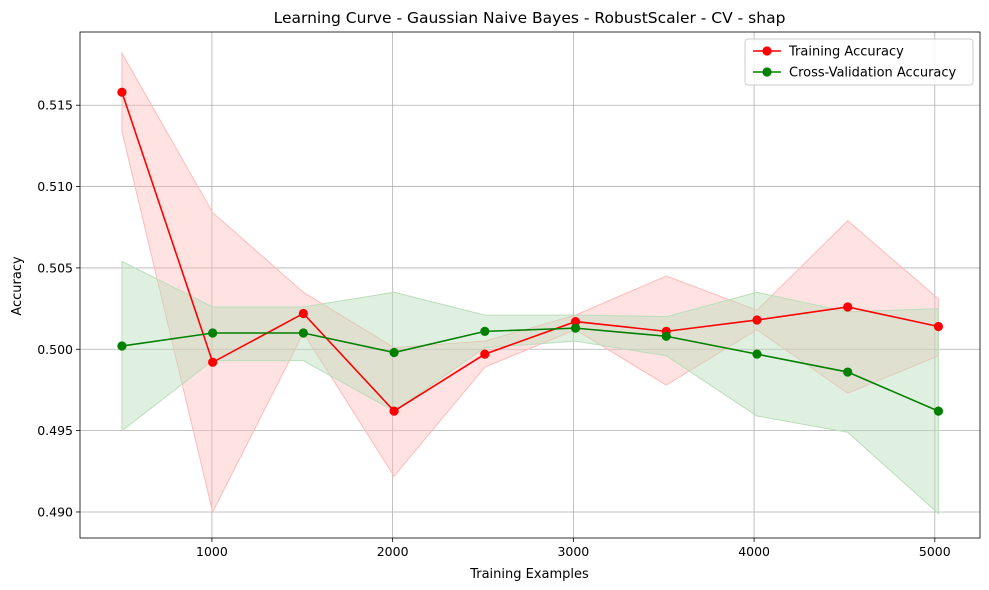 The width and height of the screenshot is (989, 590). I want to click on cross-validation-accuracy-legend-label: Cross-Validation Accuracy, so click(873, 73).